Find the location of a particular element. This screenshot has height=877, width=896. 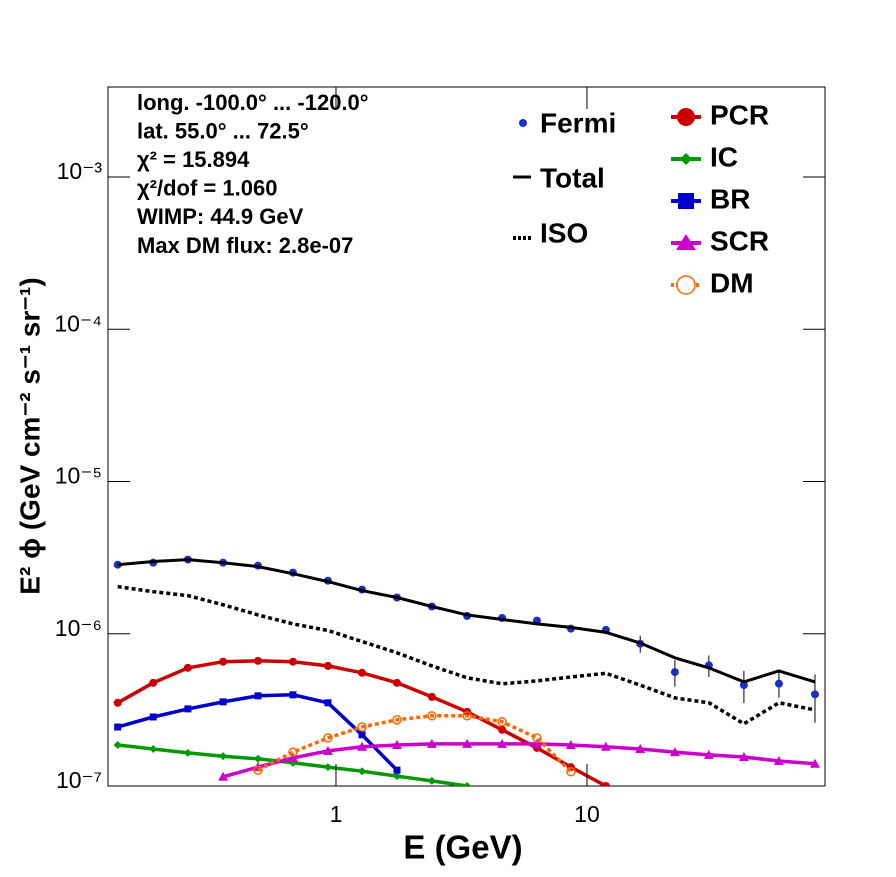

y-tick-label: 10⁻⁴ is located at coordinates (78, 323).